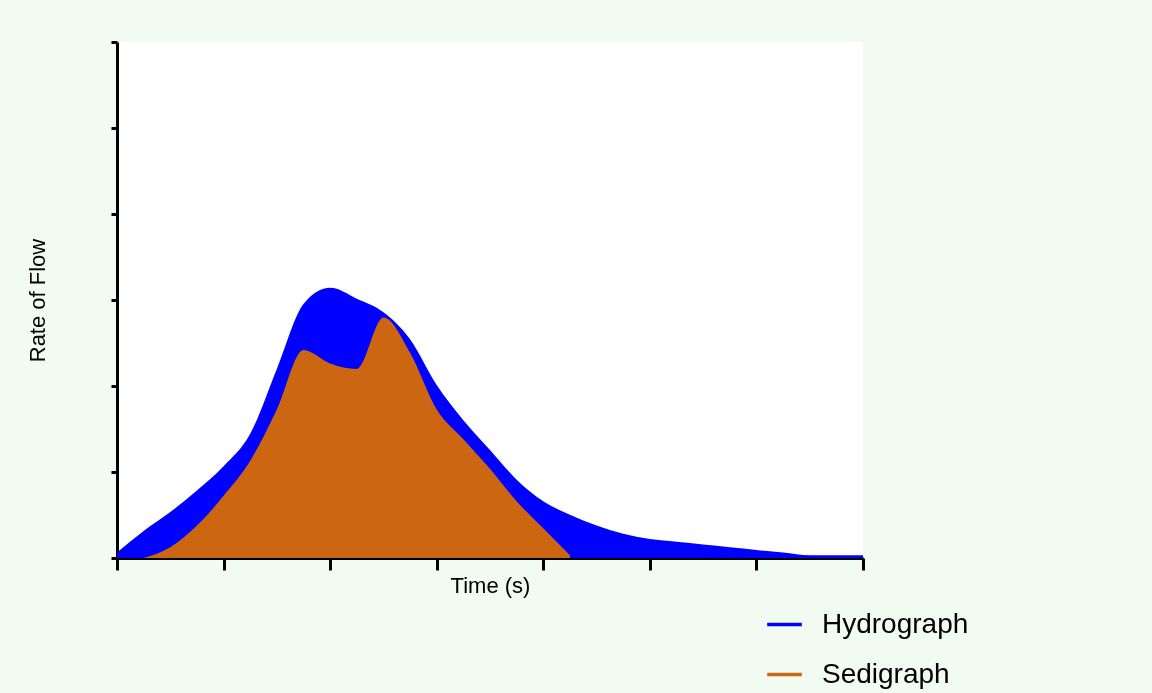 This screenshot has height=693, width=1152. What do you see at coordinates (895, 623) in the screenshot?
I see `legend-label: Hydrograph` at bounding box center [895, 623].